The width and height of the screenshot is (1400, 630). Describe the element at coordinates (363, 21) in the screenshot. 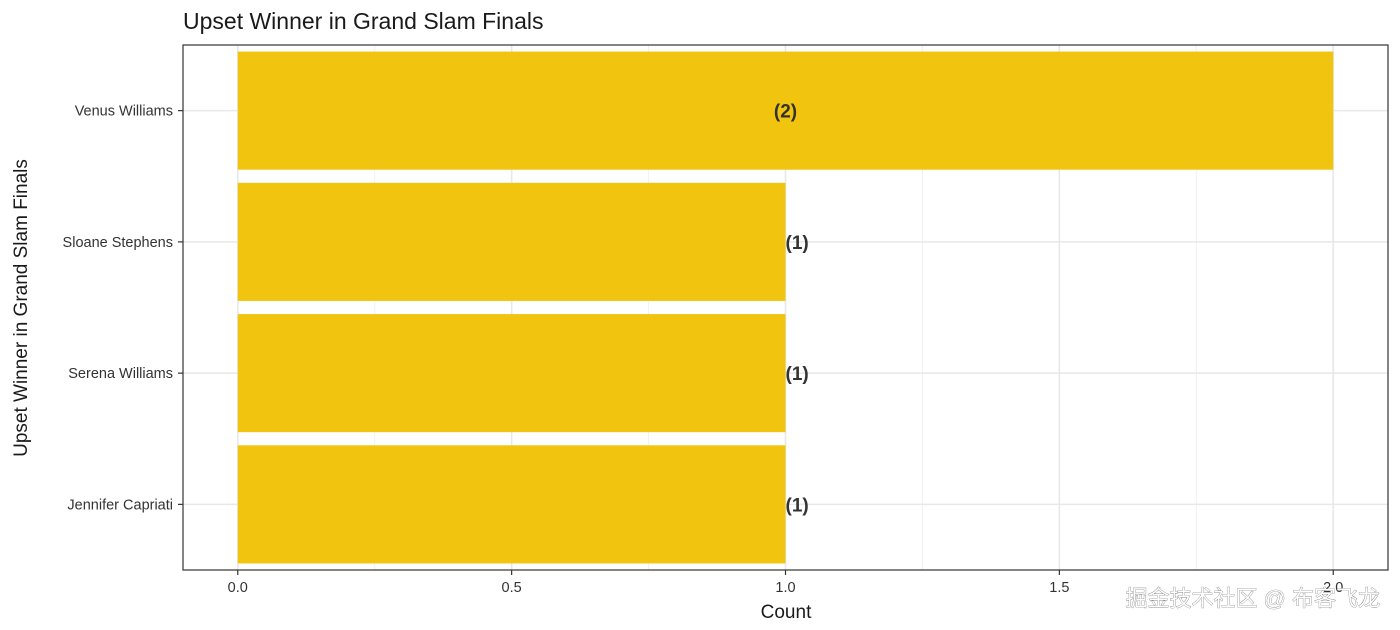

I see `chart-title: Upset Winner in Grand Slam Finals` at that location.